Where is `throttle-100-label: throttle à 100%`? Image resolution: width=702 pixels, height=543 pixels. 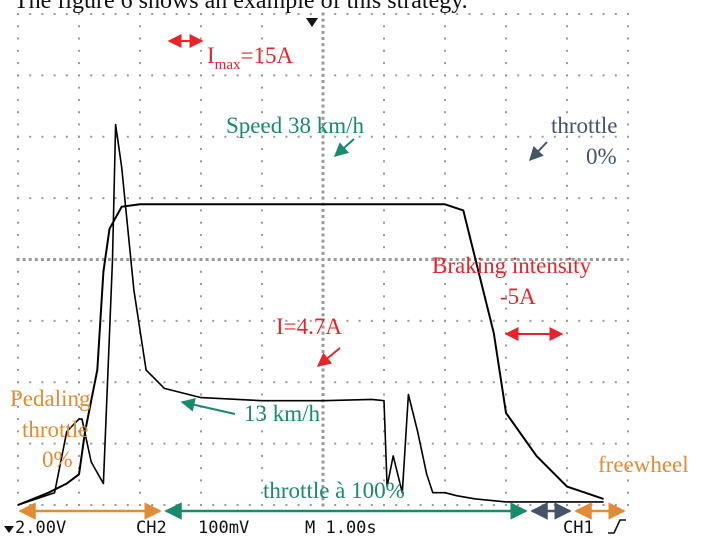 throttle-100-label: throttle à 100% is located at coordinates (334, 490).